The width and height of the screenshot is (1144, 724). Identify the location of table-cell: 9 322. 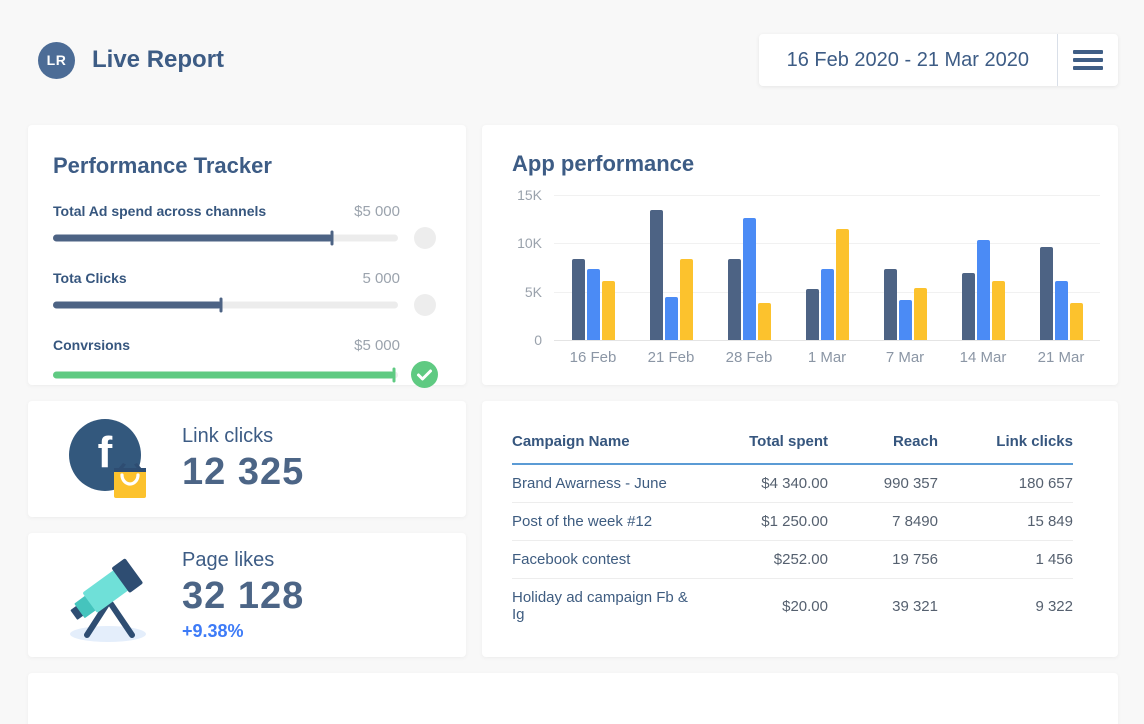
(1054, 606).